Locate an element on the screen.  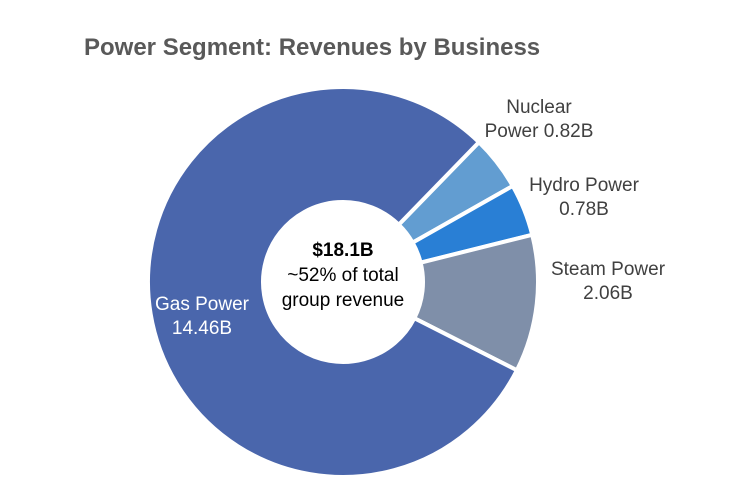
center-share-line1: ~52% of total is located at coordinates (343, 275).